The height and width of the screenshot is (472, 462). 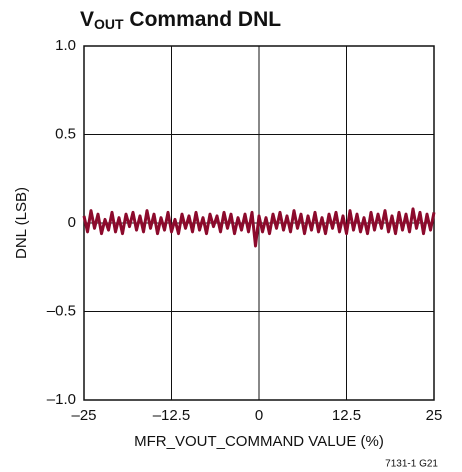 What do you see at coordinates (61, 399) in the screenshot?
I see `y-tick-label: –1.0` at bounding box center [61, 399].